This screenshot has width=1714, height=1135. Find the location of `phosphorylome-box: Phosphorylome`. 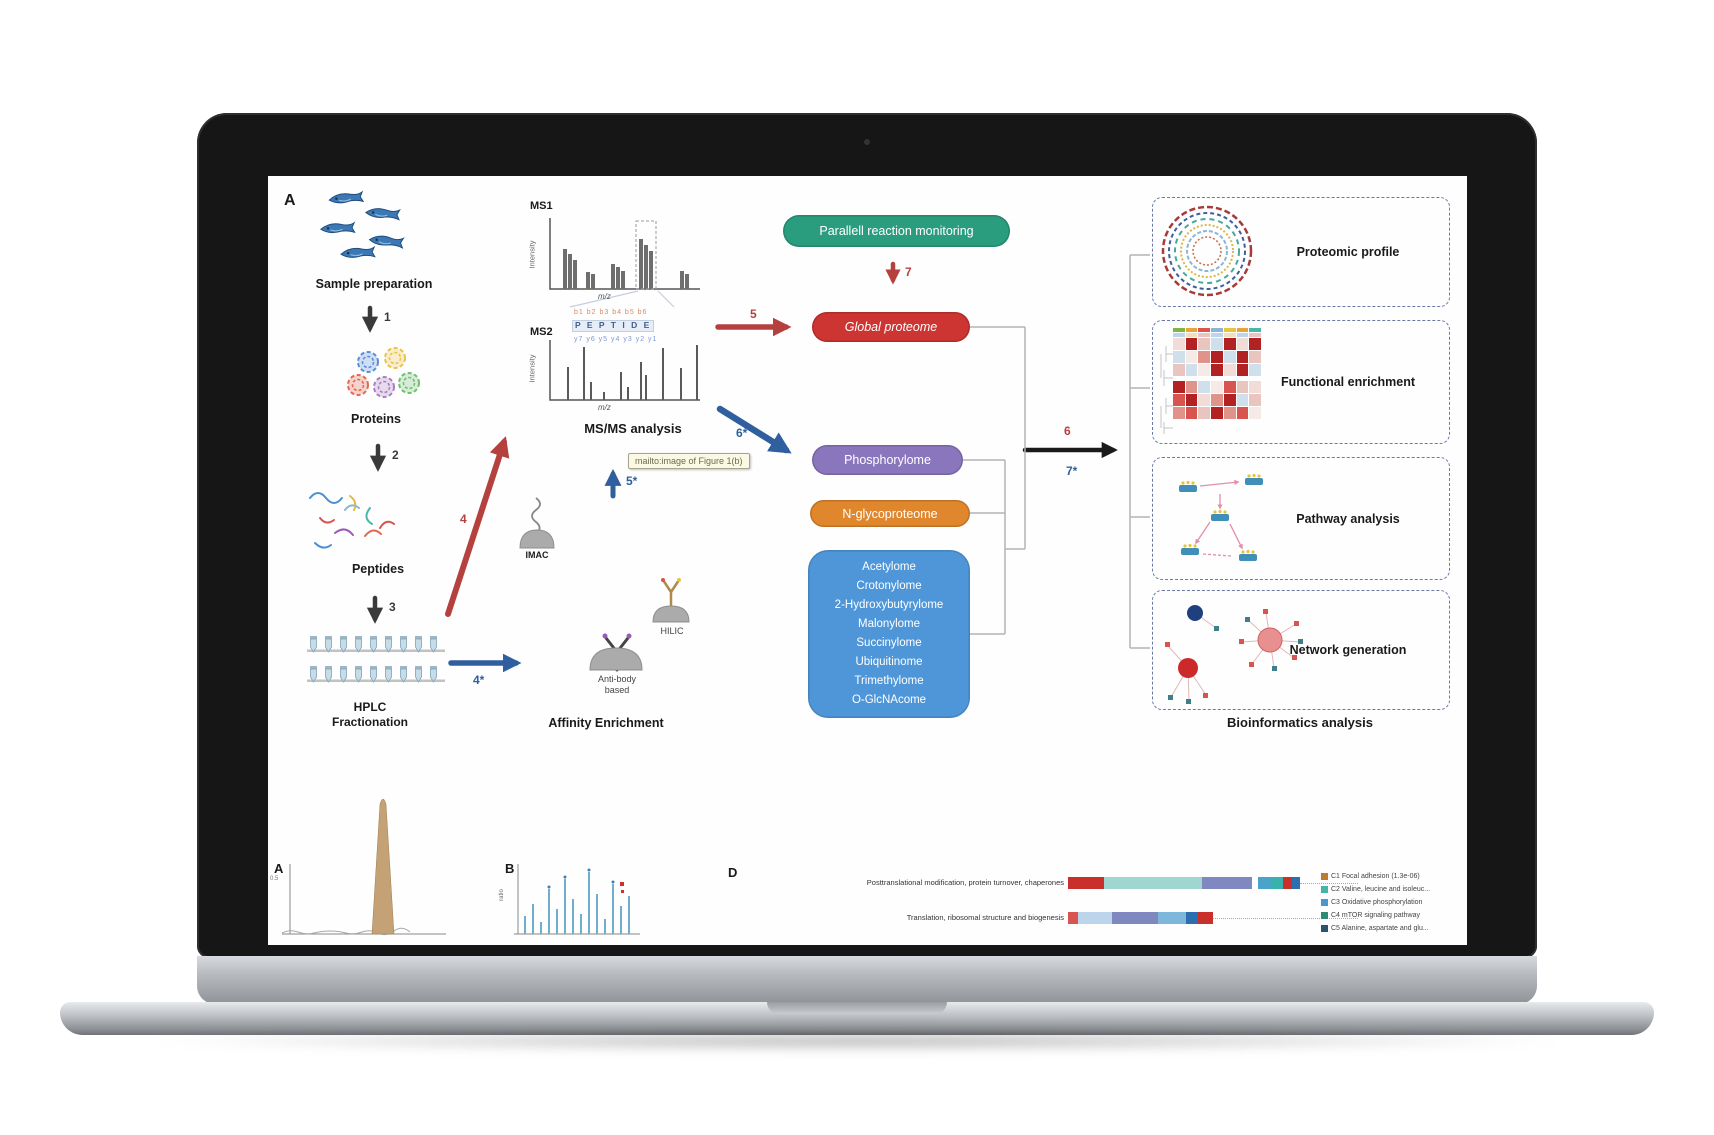

phosphorylome-box: Phosphorylome is located at coordinates (887, 460).